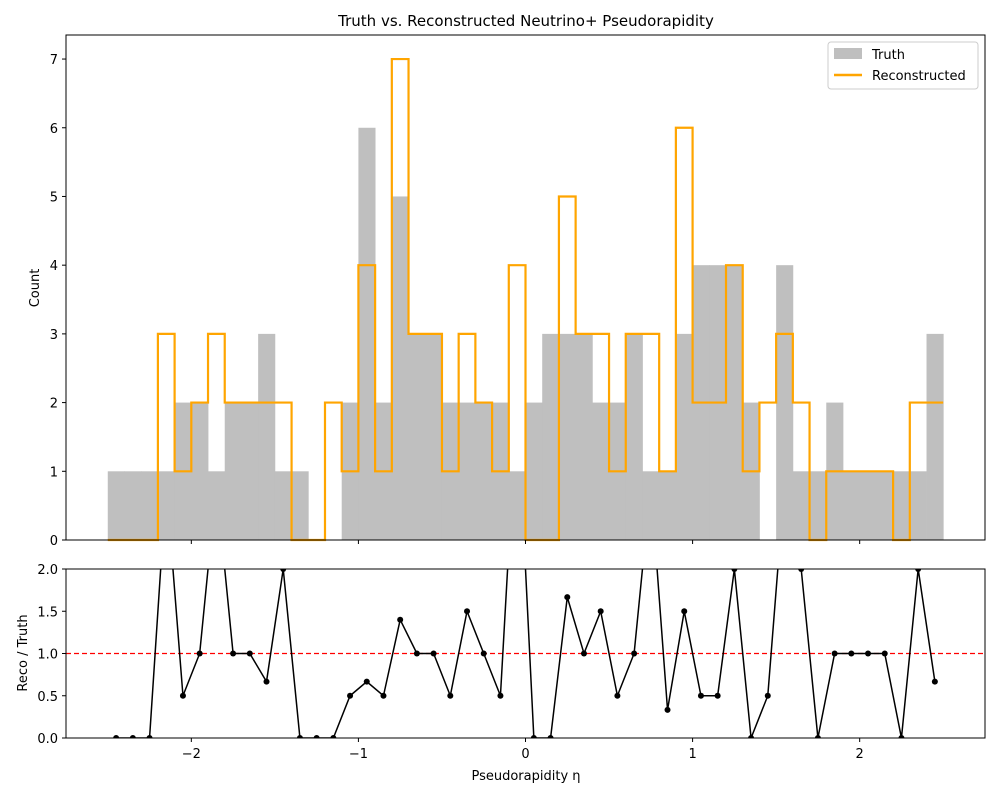 The height and width of the screenshot is (804, 1000). Describe the element at coordinates (888, 55) in the screenshot. I see `legend-truth-label: Truth` at that location.